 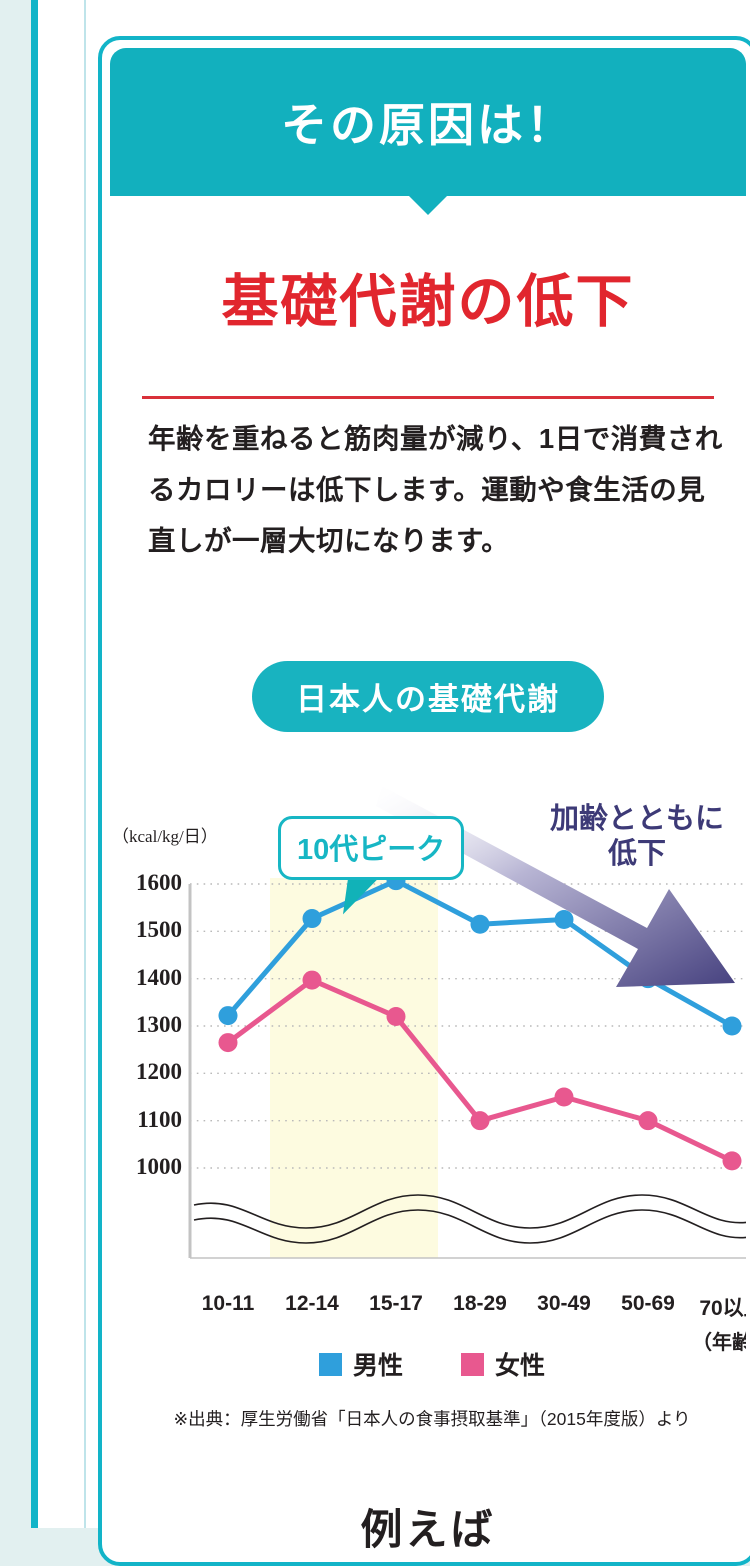 I want to click on y-tick-label: 1200, so click(x=159, y=1072).